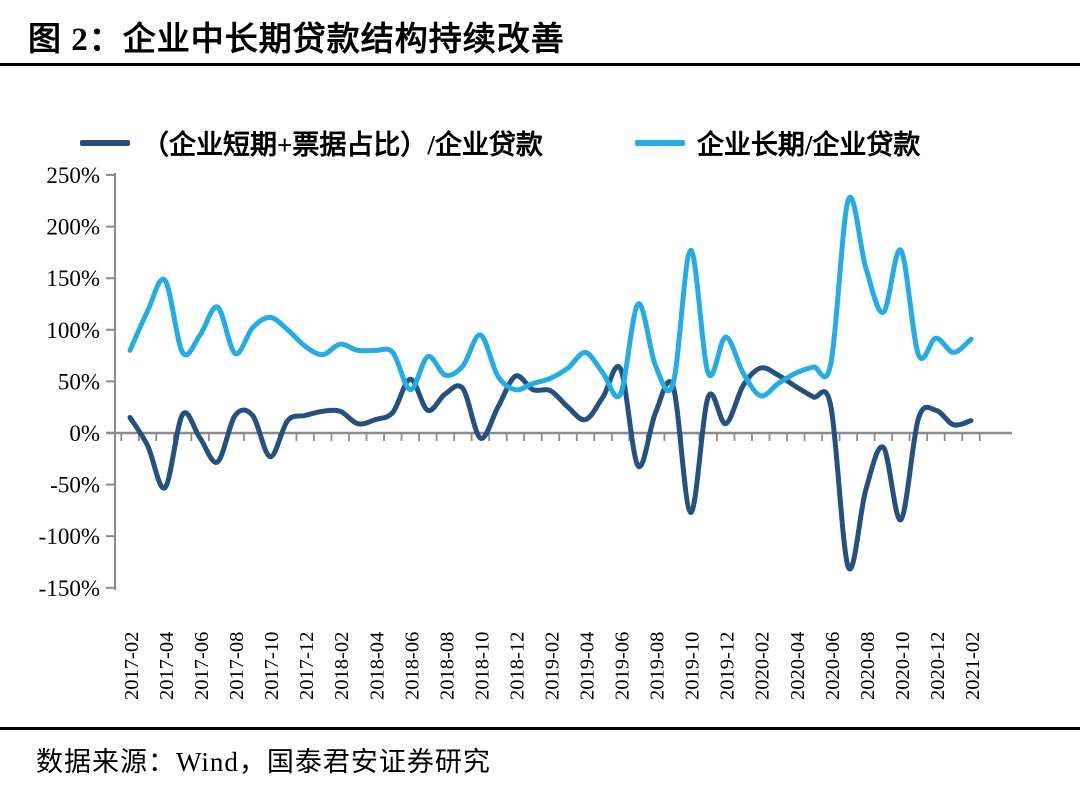 The width and height of the screenshot is (1080, 810). Describe the element at coordinates (202, 666) in the screenshot. I see `x-tick-label: 2017-06` at that location.